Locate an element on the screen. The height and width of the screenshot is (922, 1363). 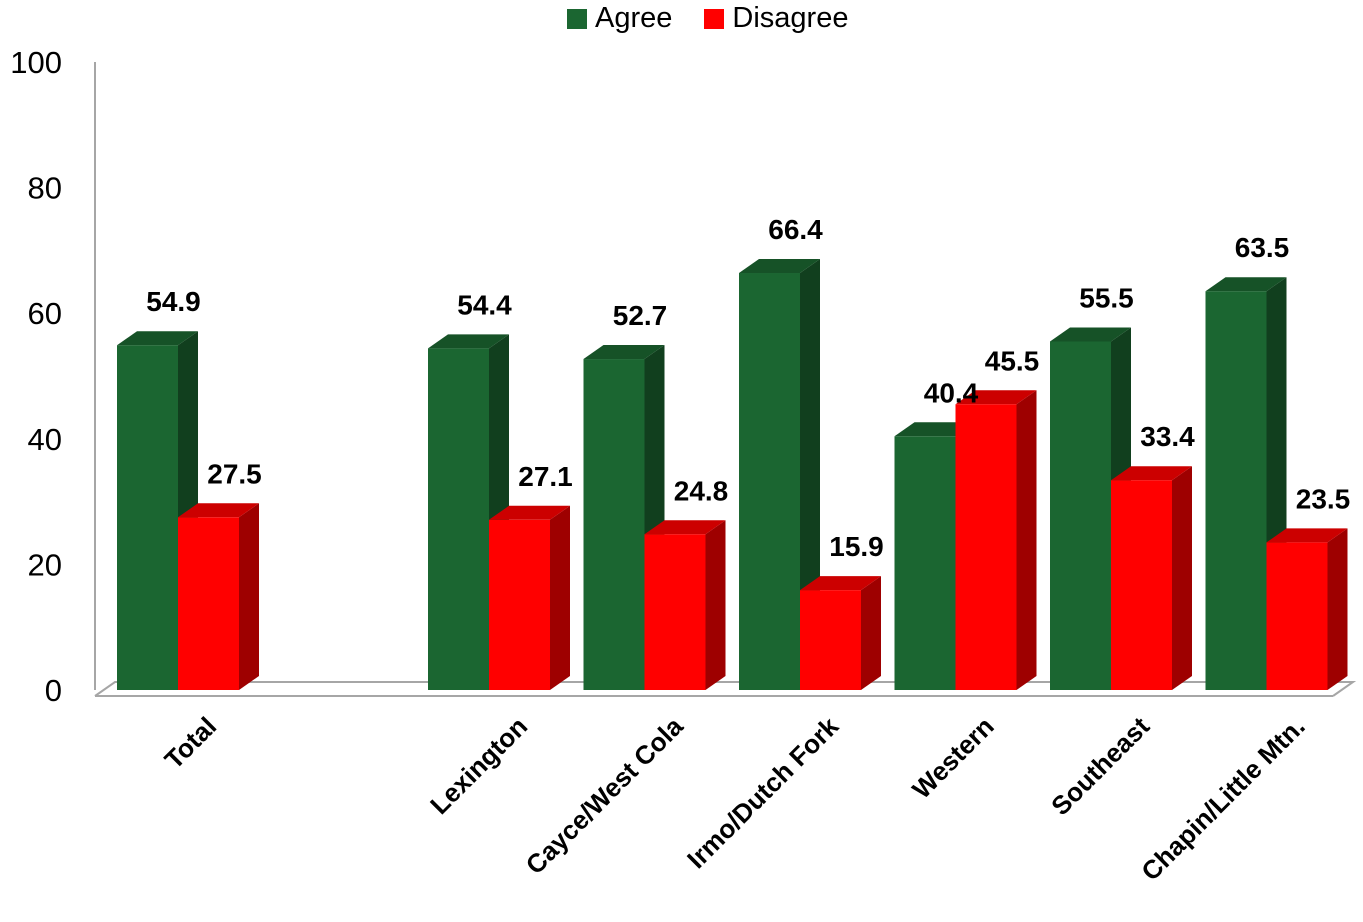
x-tick-label: Chapin/Little Mtn. is located at coordinates (1222, 798).